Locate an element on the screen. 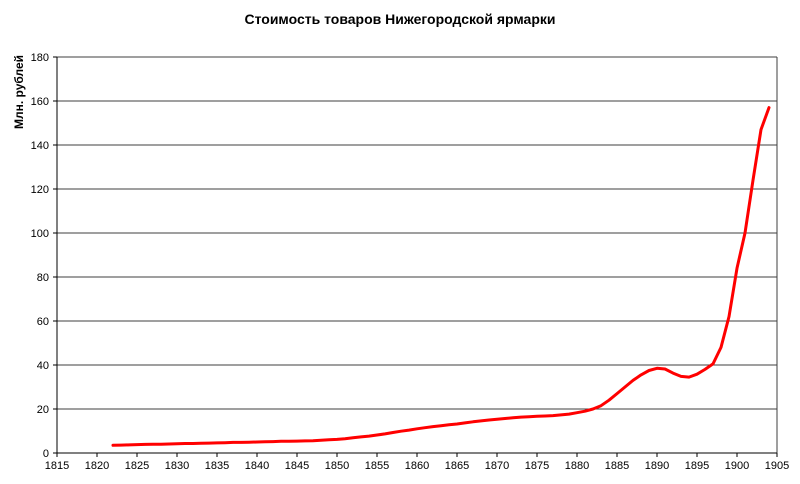 This screenshot has width=800, height=484. x-tick-label: 1905 is located at coordinates (777, 466).